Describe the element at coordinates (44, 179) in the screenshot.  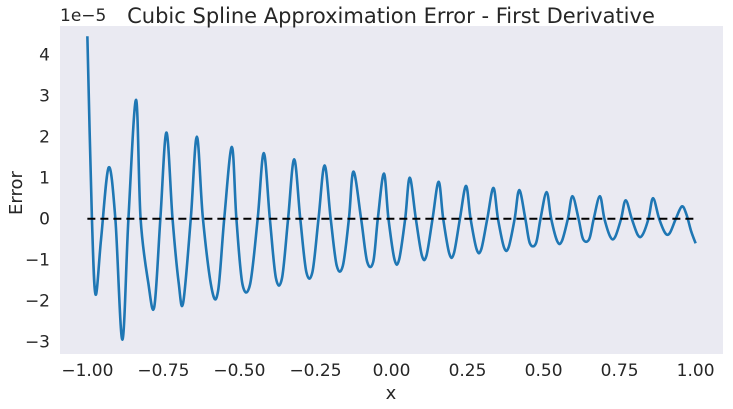
I see `y-tick-label: 1` at that location.